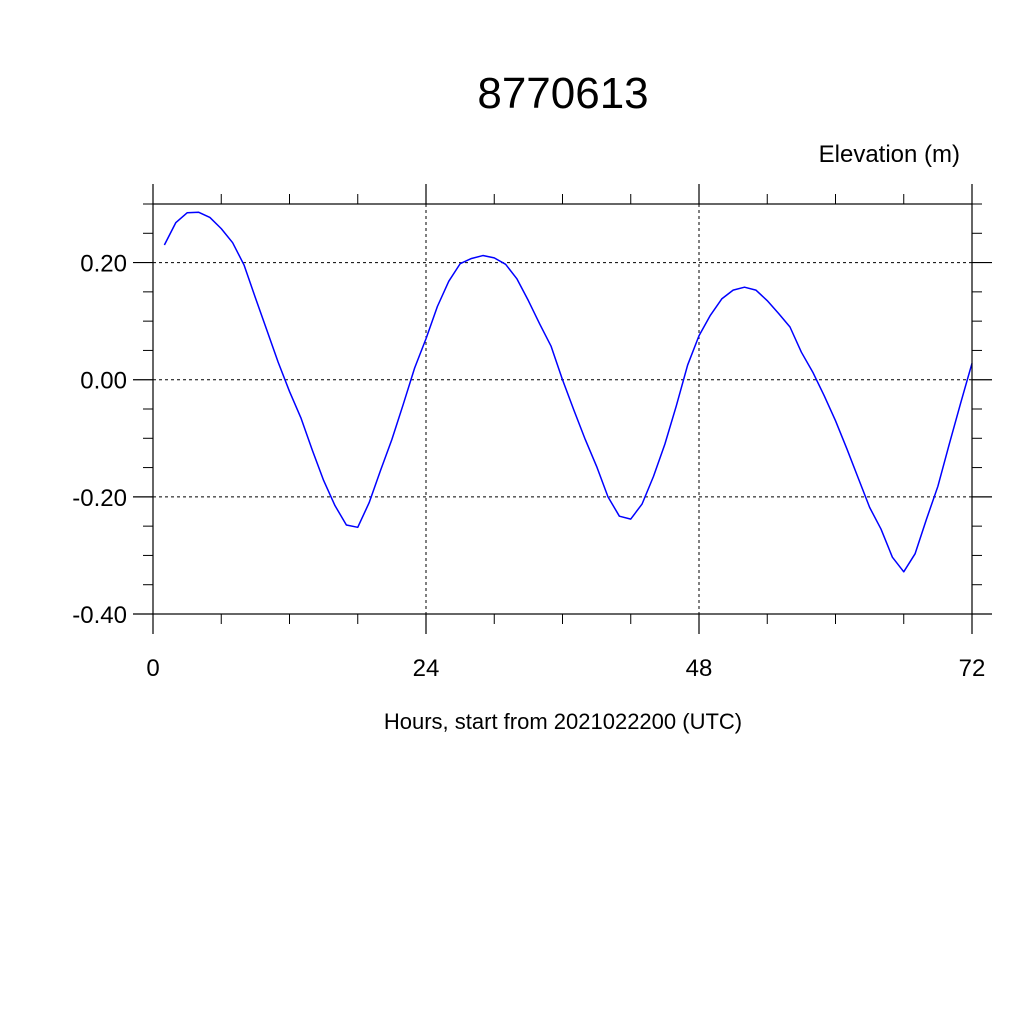 This screenshot has height=1024, width=1024. Describe the element at coordinates (972, 668) in the screenshot. I see `x-tick-label: 72` at that location.